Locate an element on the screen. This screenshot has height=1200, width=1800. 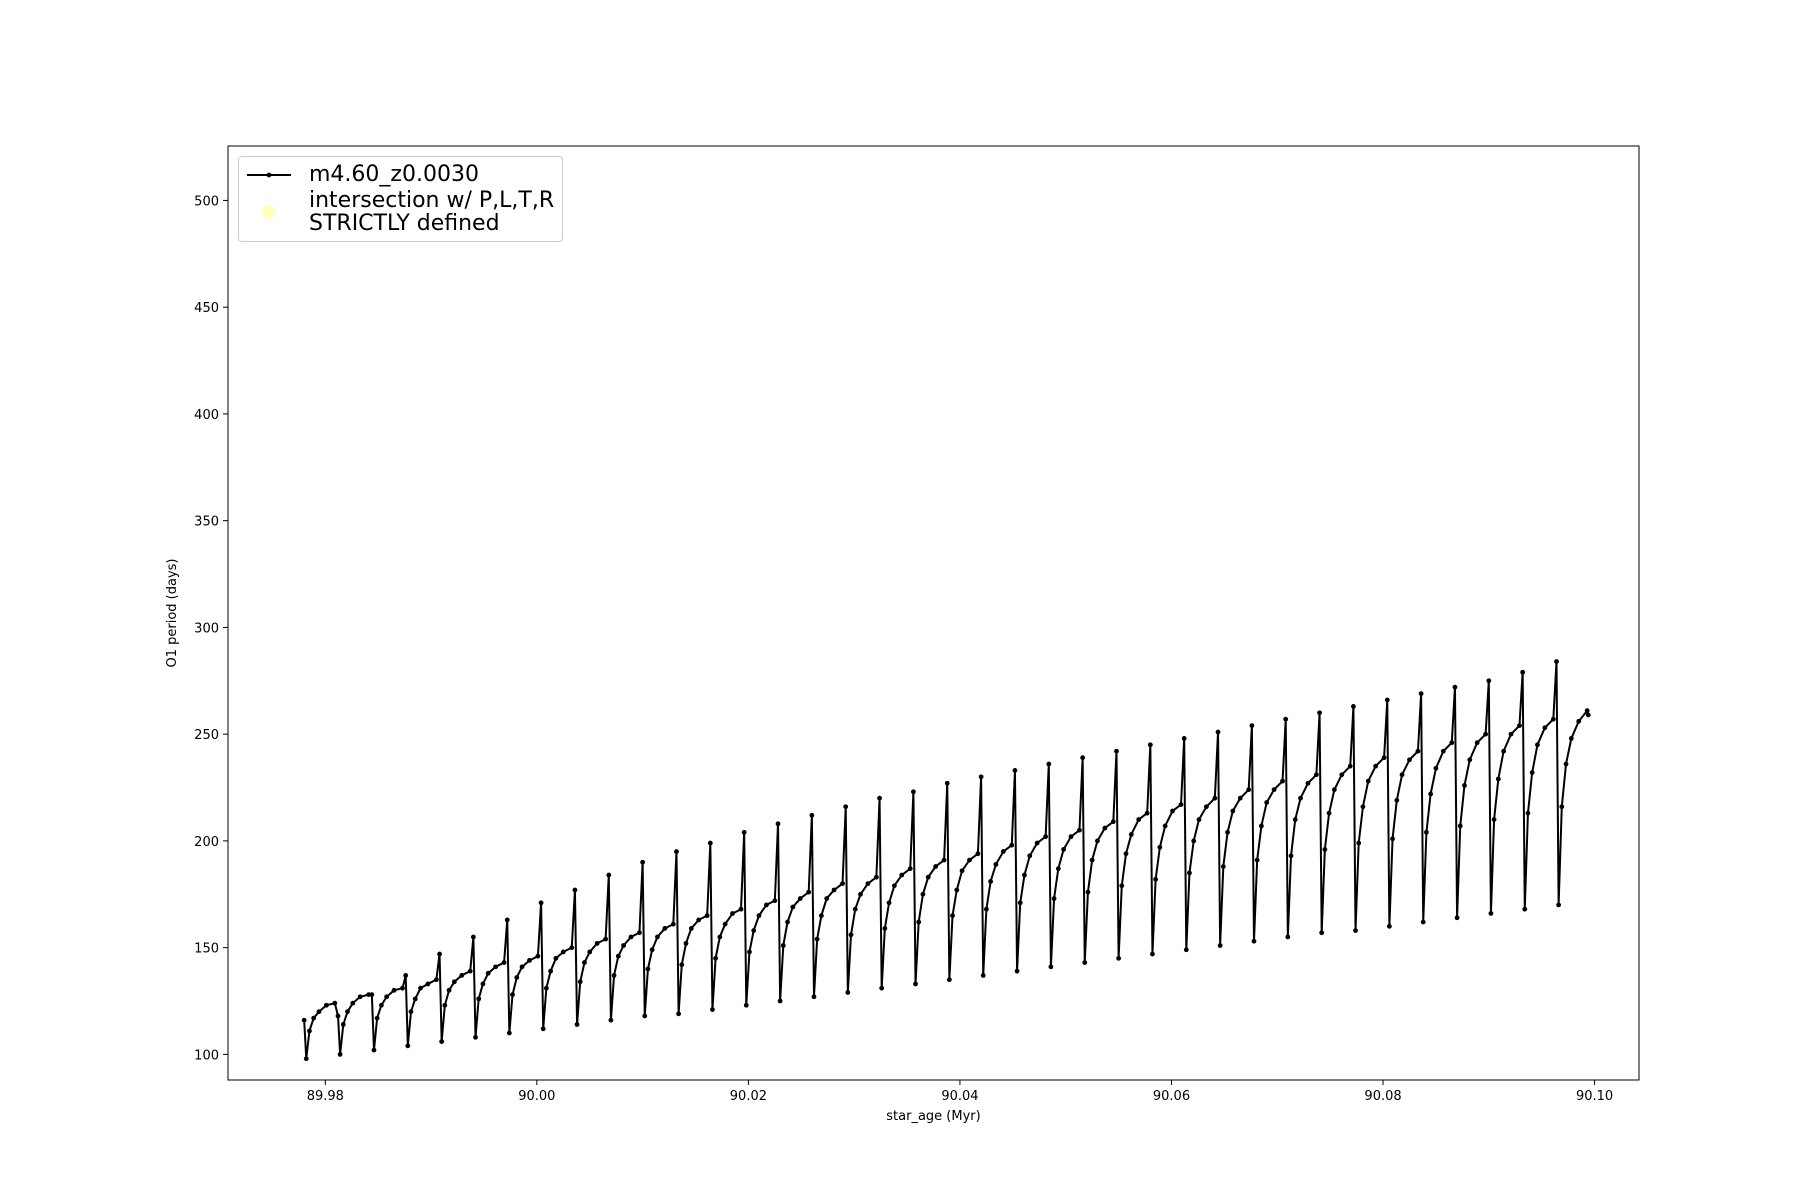
y-tick-label: 300 is located at coordinates (206, 628).